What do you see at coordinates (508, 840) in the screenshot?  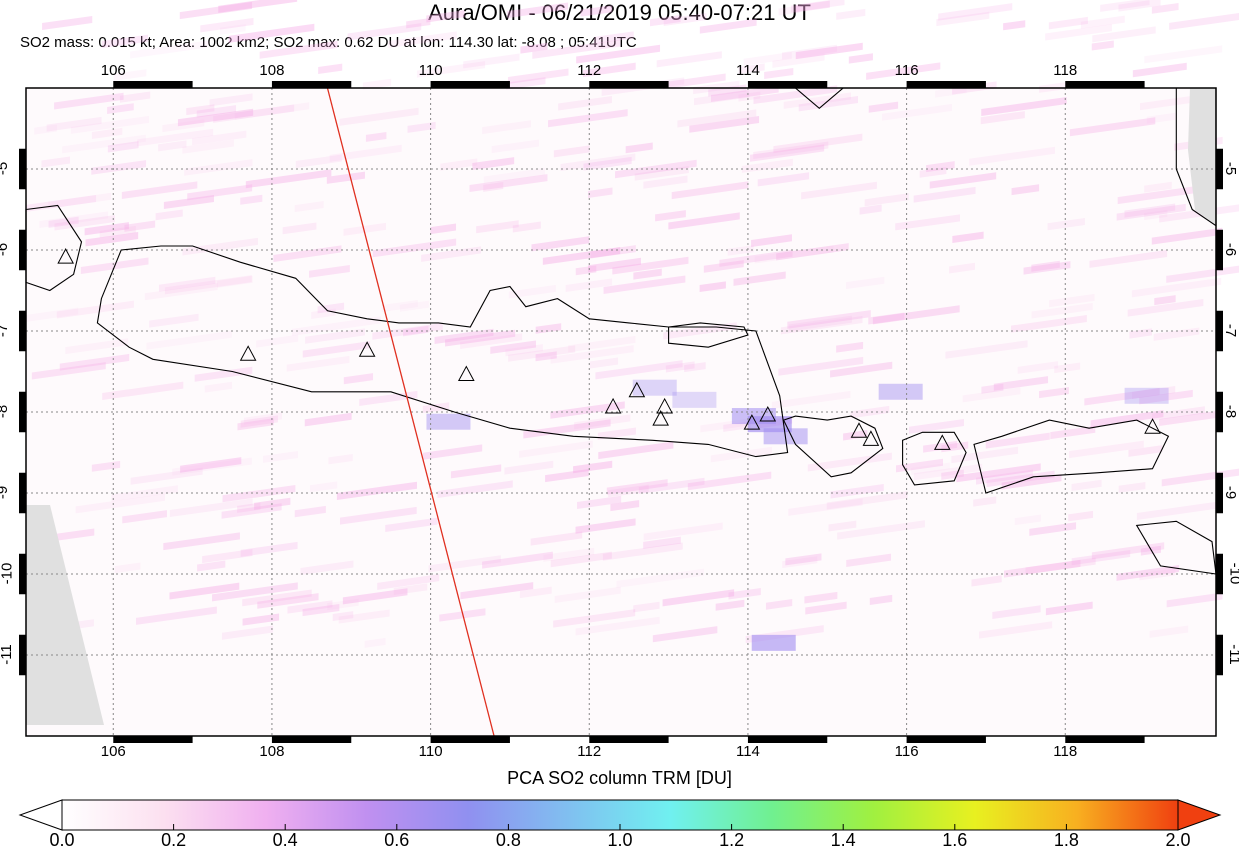 I see `colorbar-label: 0.8` at bounding box center [508, 840].